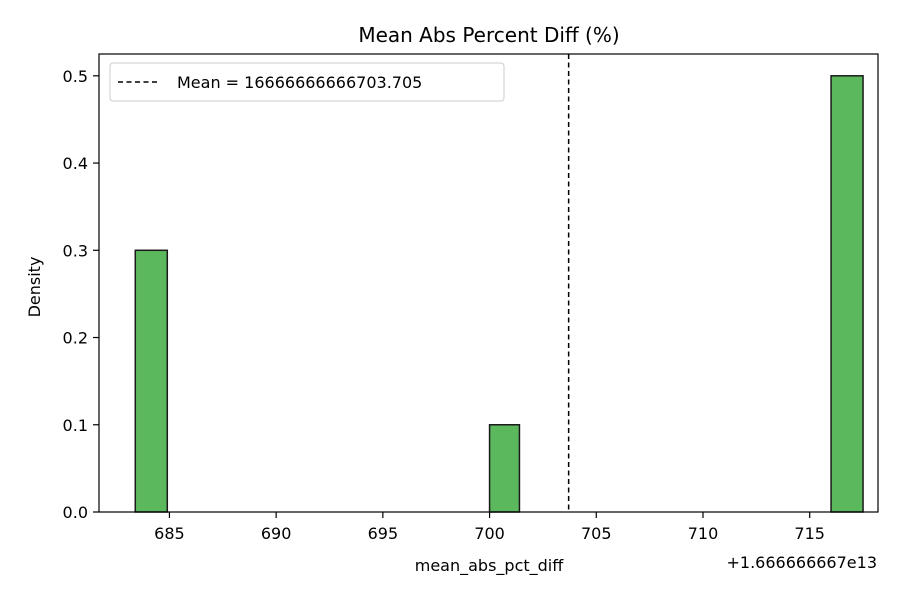 Image resolution: width=900 pixels, height=600 pixels. Describe the element at coordinates (169, 533) in the screenshot. I see `x-tick-label: 685` at that location.